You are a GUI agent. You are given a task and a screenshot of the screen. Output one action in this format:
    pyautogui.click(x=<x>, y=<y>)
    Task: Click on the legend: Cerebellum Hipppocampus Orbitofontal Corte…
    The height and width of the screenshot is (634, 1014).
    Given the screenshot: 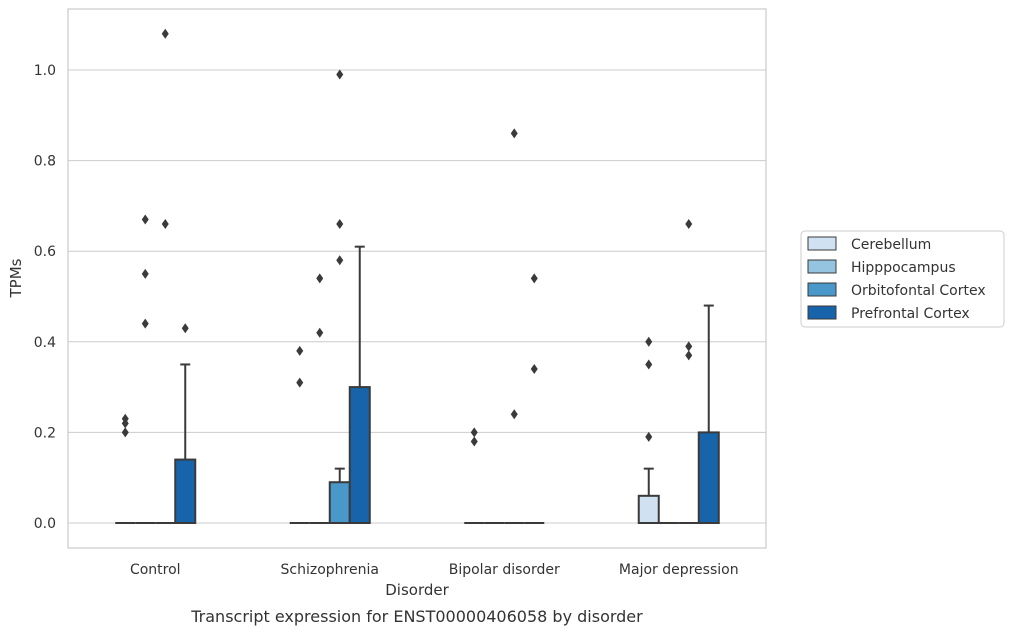 What is the action you would take?
    pyautogui.click(x=902, y=279)
    